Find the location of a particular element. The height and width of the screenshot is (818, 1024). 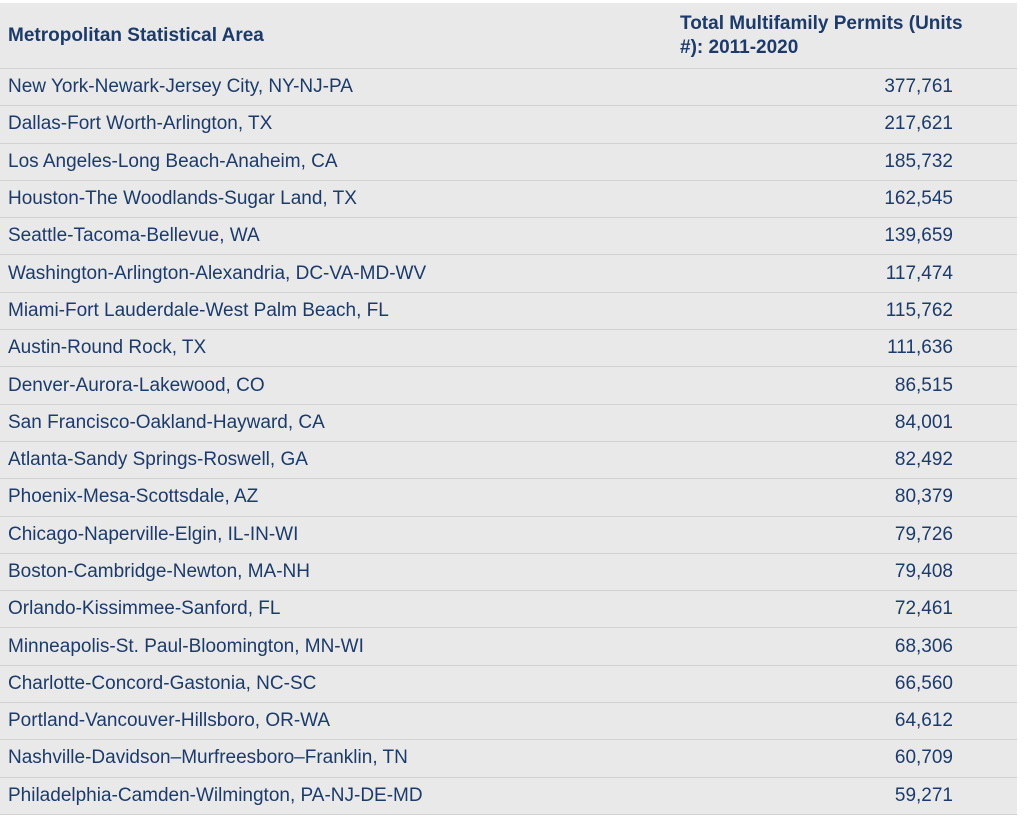

table-row: Charlotte-Concord-Gastonia, NC-SC 66,560 is located at coordinates (508, 683).